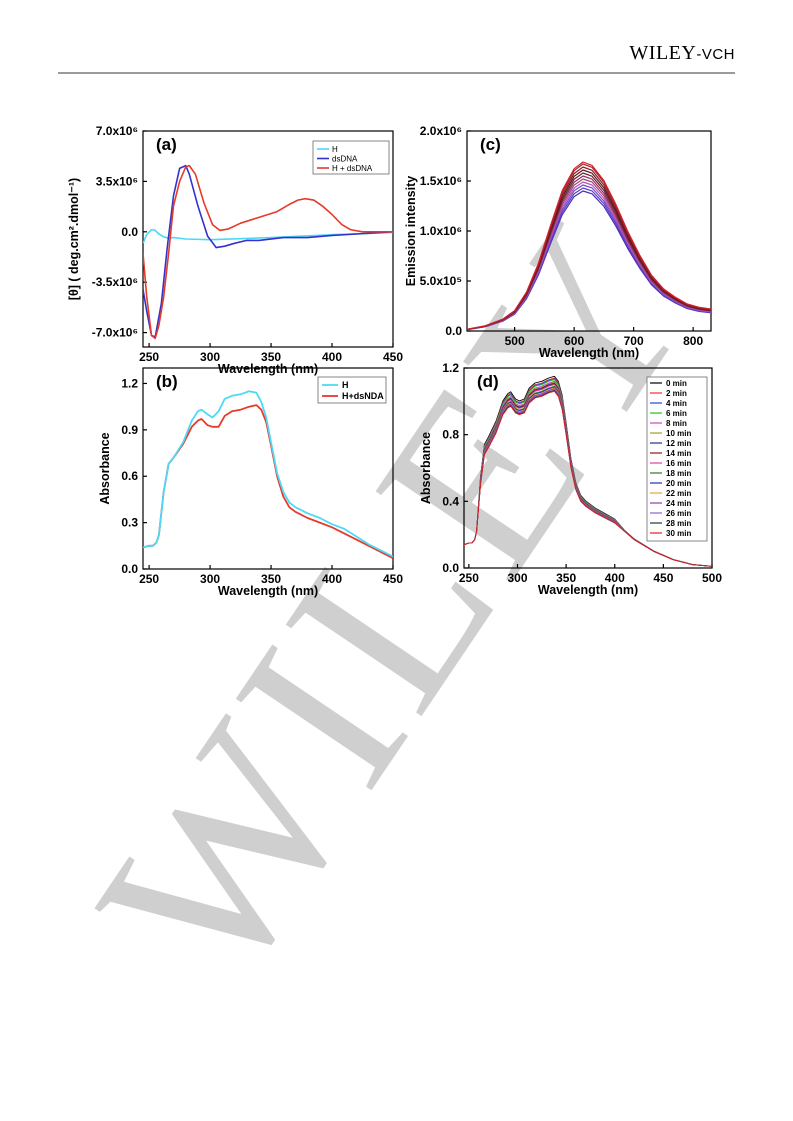 The width and height of the screenshot is (793, 1121). I want to click on panel-label: (d), so click(488, 381).